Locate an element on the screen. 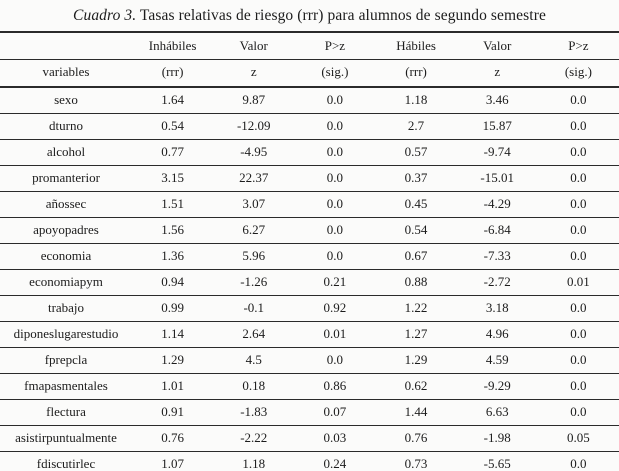 This screenshot has width=619, height=471. header-empty-cell is located at coordinates (66, 46).